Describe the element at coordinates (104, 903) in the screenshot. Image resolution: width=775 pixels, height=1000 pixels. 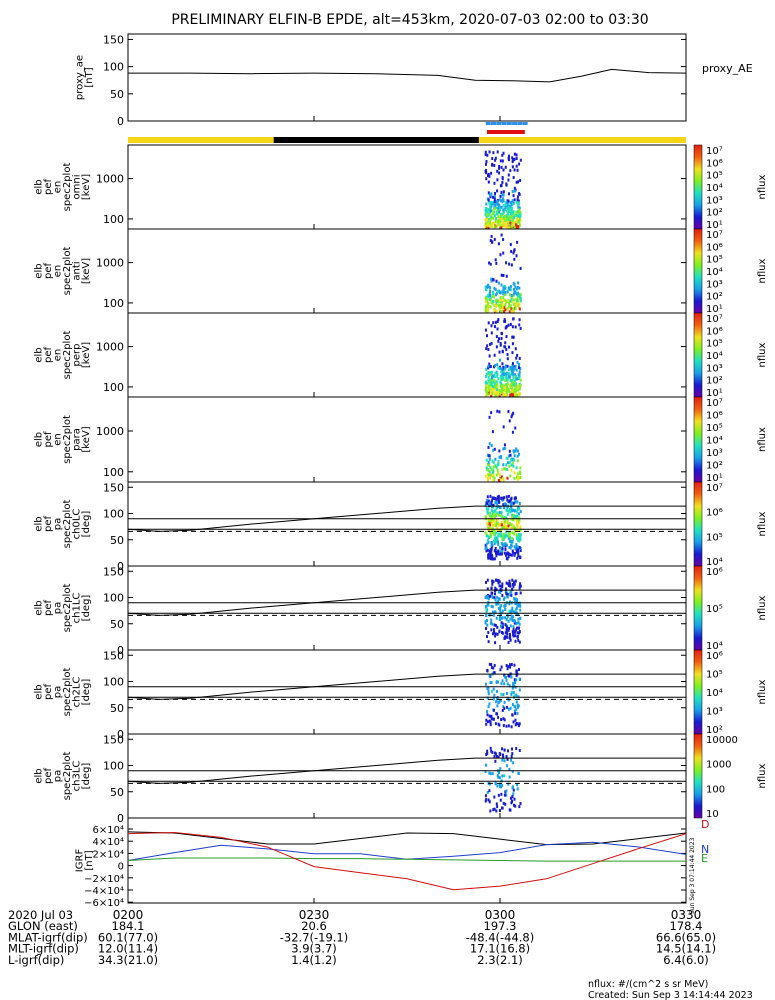
I see `ytick-label: −6×10⁴` at that location.